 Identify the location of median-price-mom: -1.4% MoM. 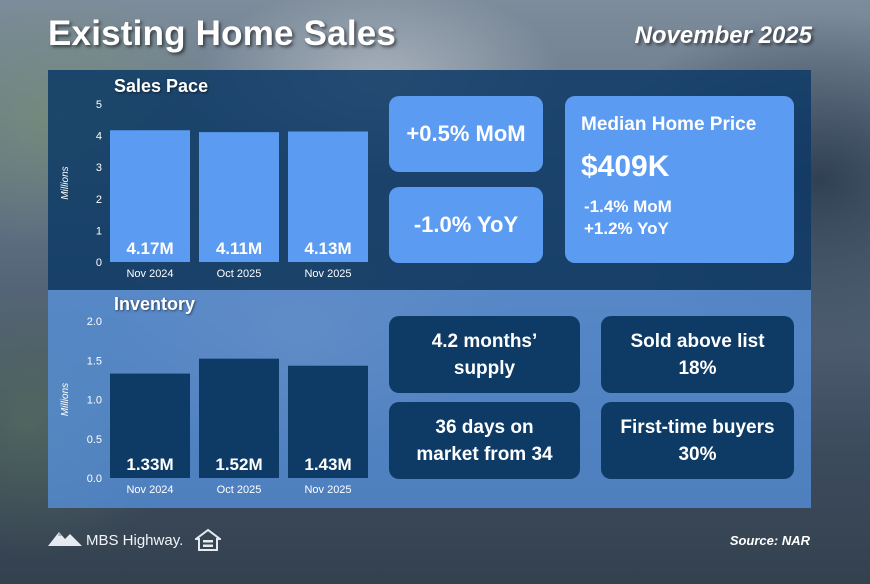
(628, 206).